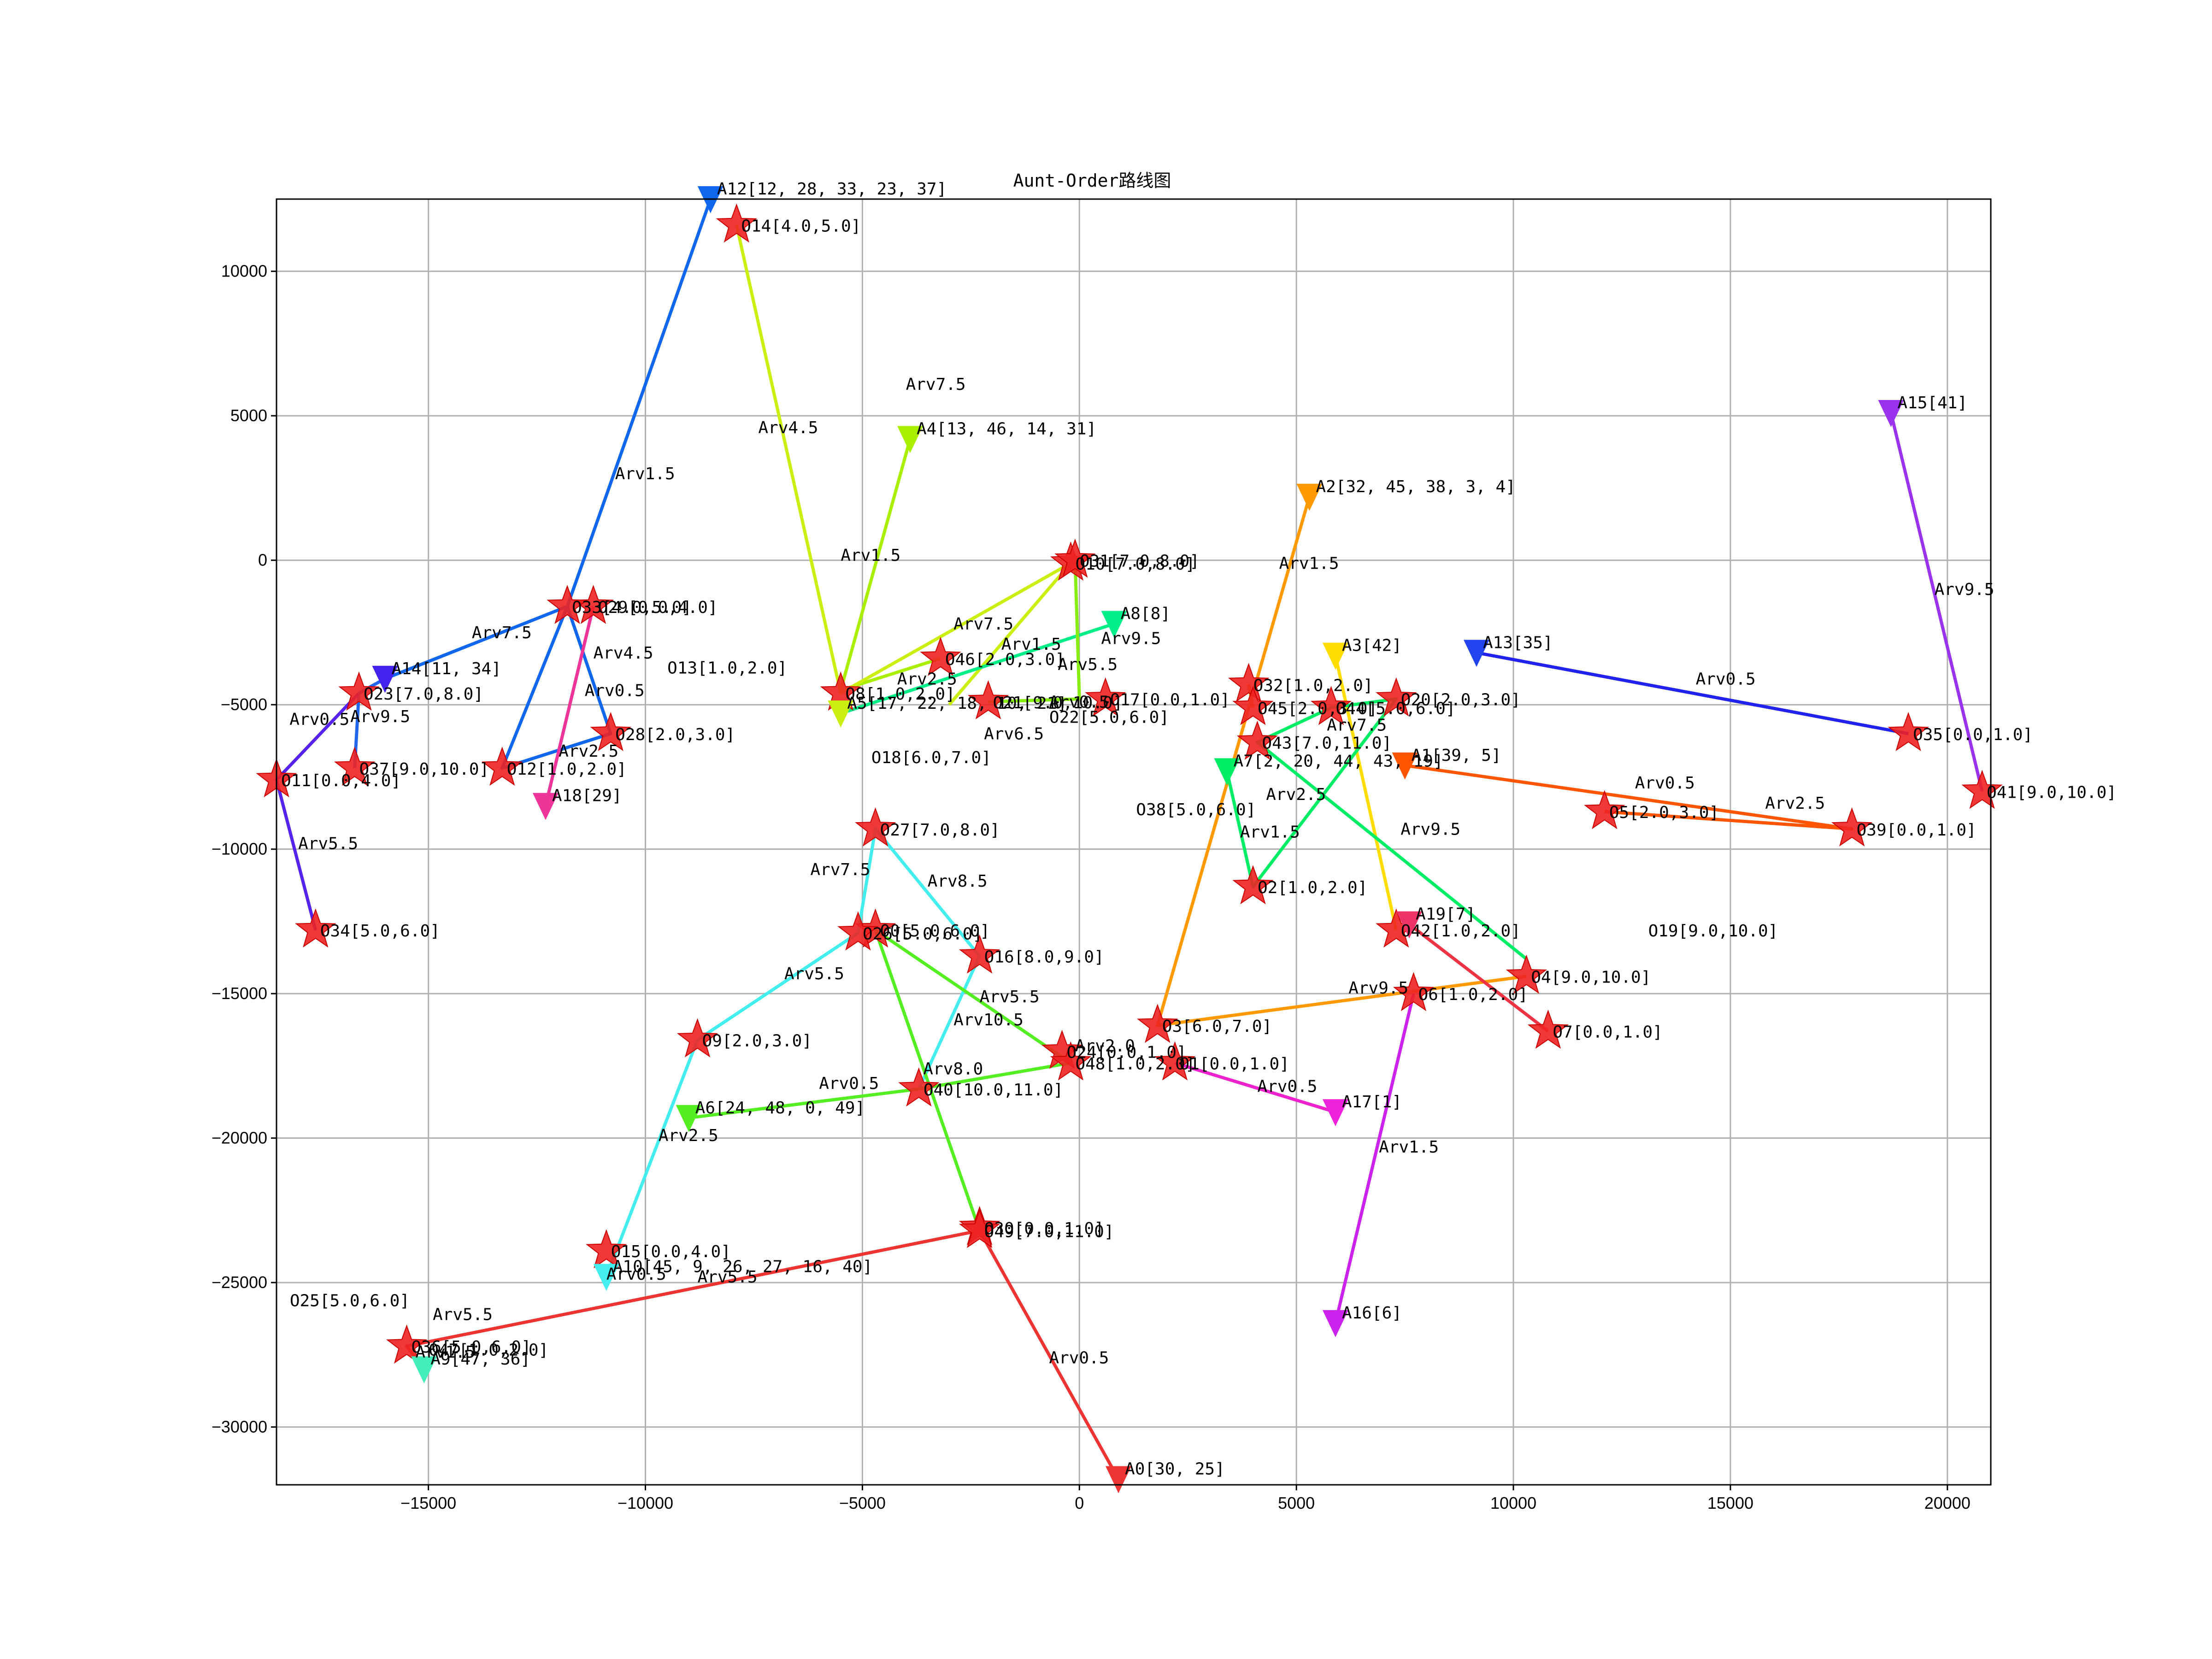  I want to click on arrival-label: Arv8.0, so click(953, 1069).